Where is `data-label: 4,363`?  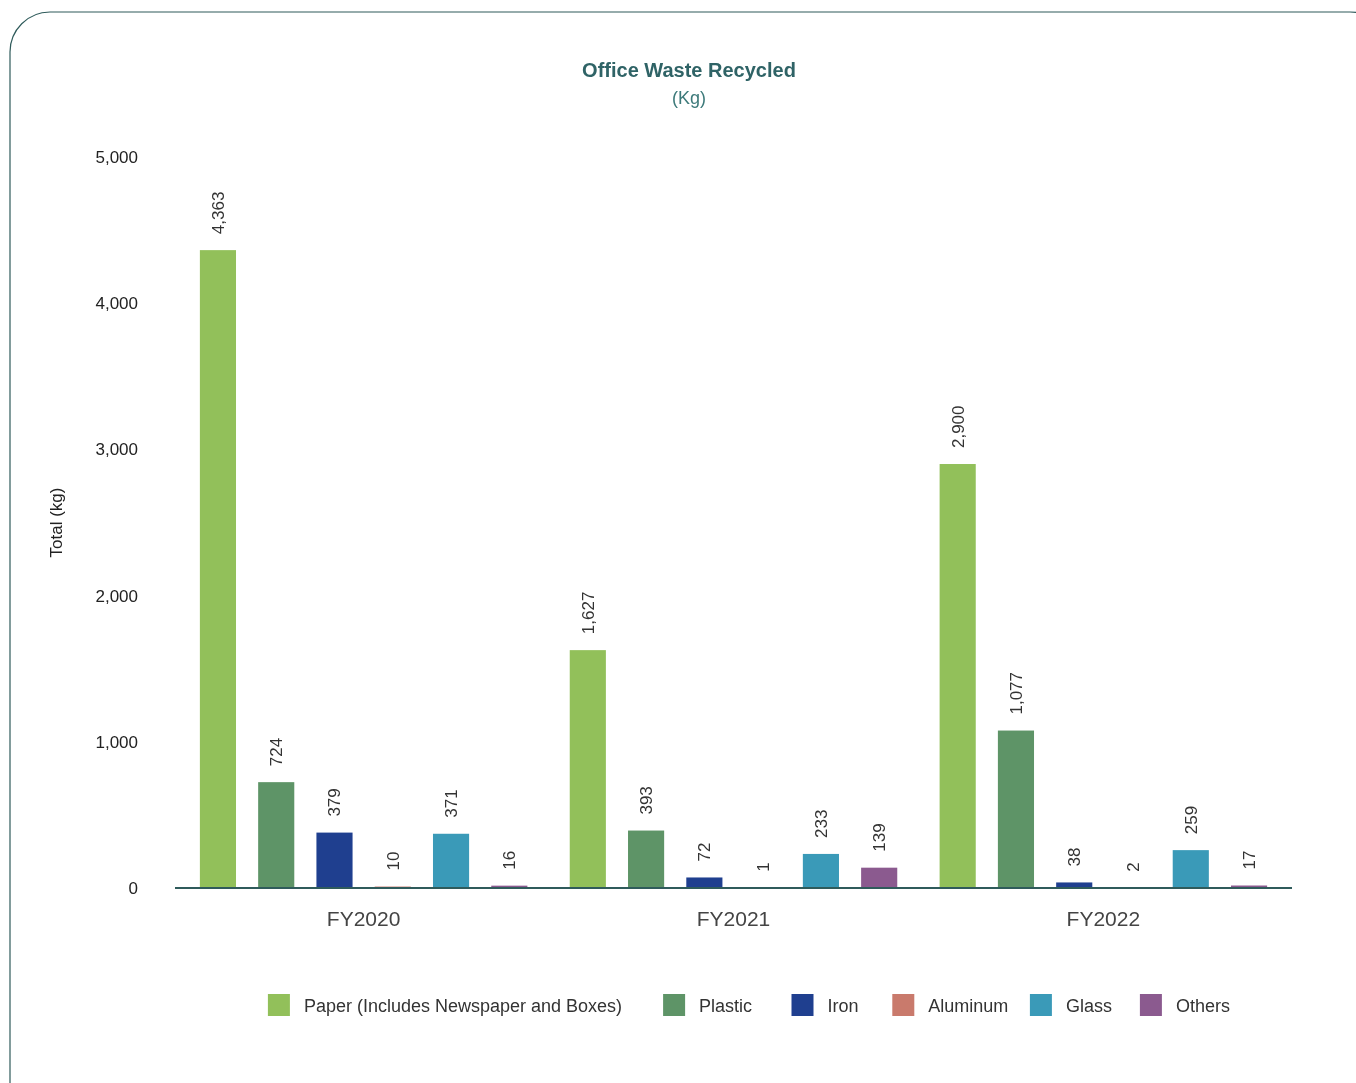
data-label: 4,363 is located at coordinates (218, 213).